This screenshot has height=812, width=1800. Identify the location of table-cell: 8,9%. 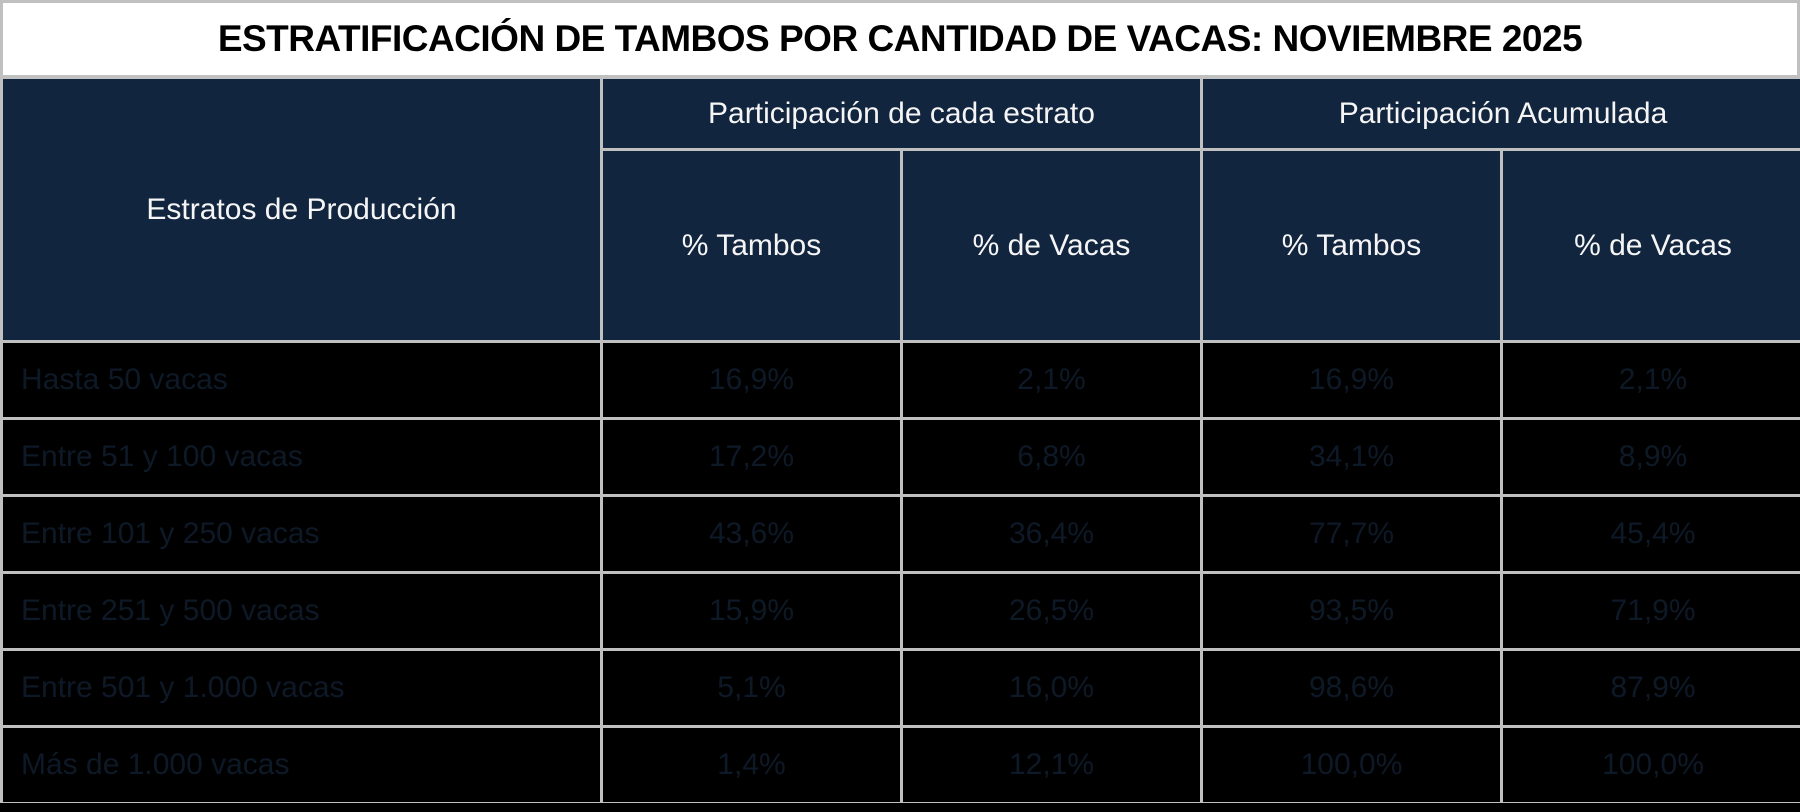
(1651, 457).